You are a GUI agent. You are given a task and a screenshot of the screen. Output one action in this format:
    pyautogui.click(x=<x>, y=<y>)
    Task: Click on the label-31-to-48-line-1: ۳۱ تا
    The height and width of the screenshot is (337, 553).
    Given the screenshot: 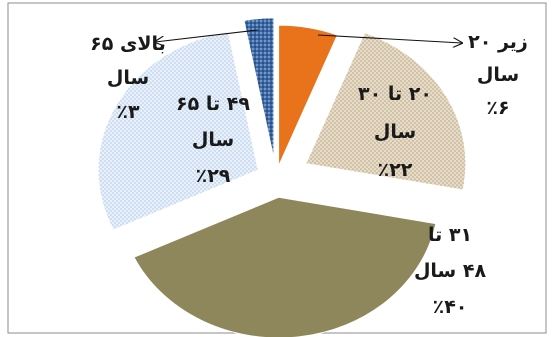 What is the action you would take?
    pyautogui.click(x=450, y=235)
    